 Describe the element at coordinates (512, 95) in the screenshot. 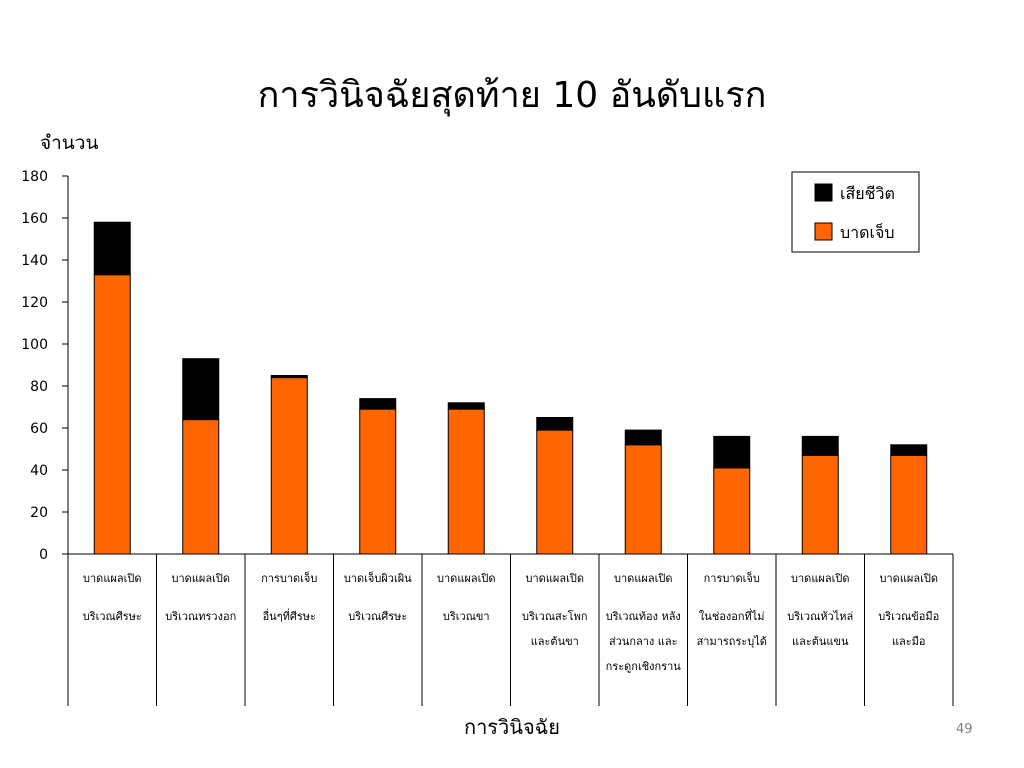

I see `chart-title: การวินิจฉัยสุดท้าย 10 อันดับแรก` at that location.